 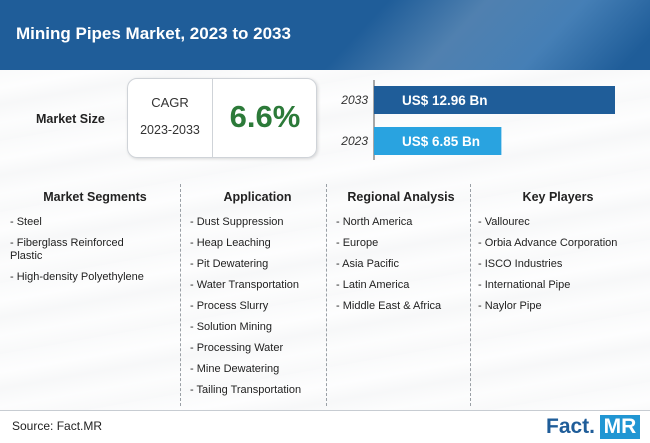 What do you see at coordinates (257, 197) in the screenshot?
I see `application-title: Application` at bounding box center [257, 197].